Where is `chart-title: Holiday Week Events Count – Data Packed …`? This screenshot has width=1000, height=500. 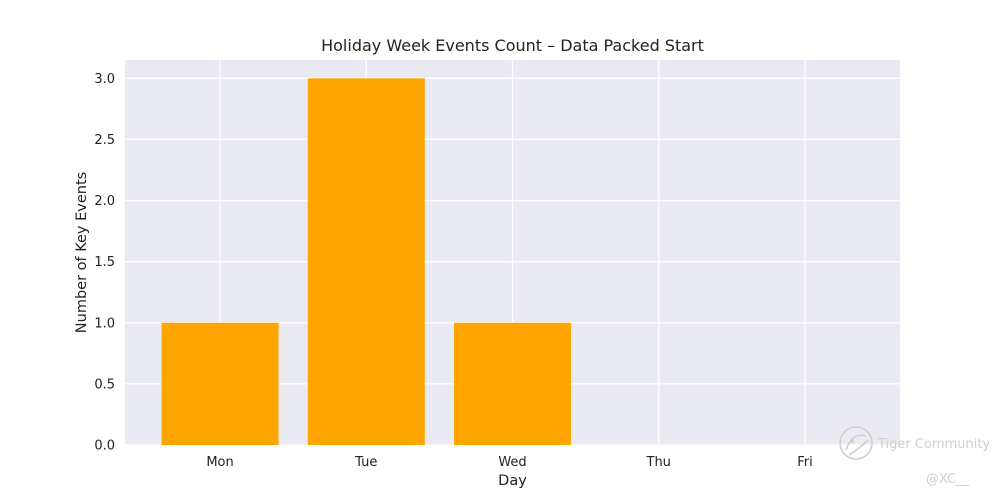
chart-title: Holiday Week Events Count – Data Packed … is located at coordinates (512, 45).